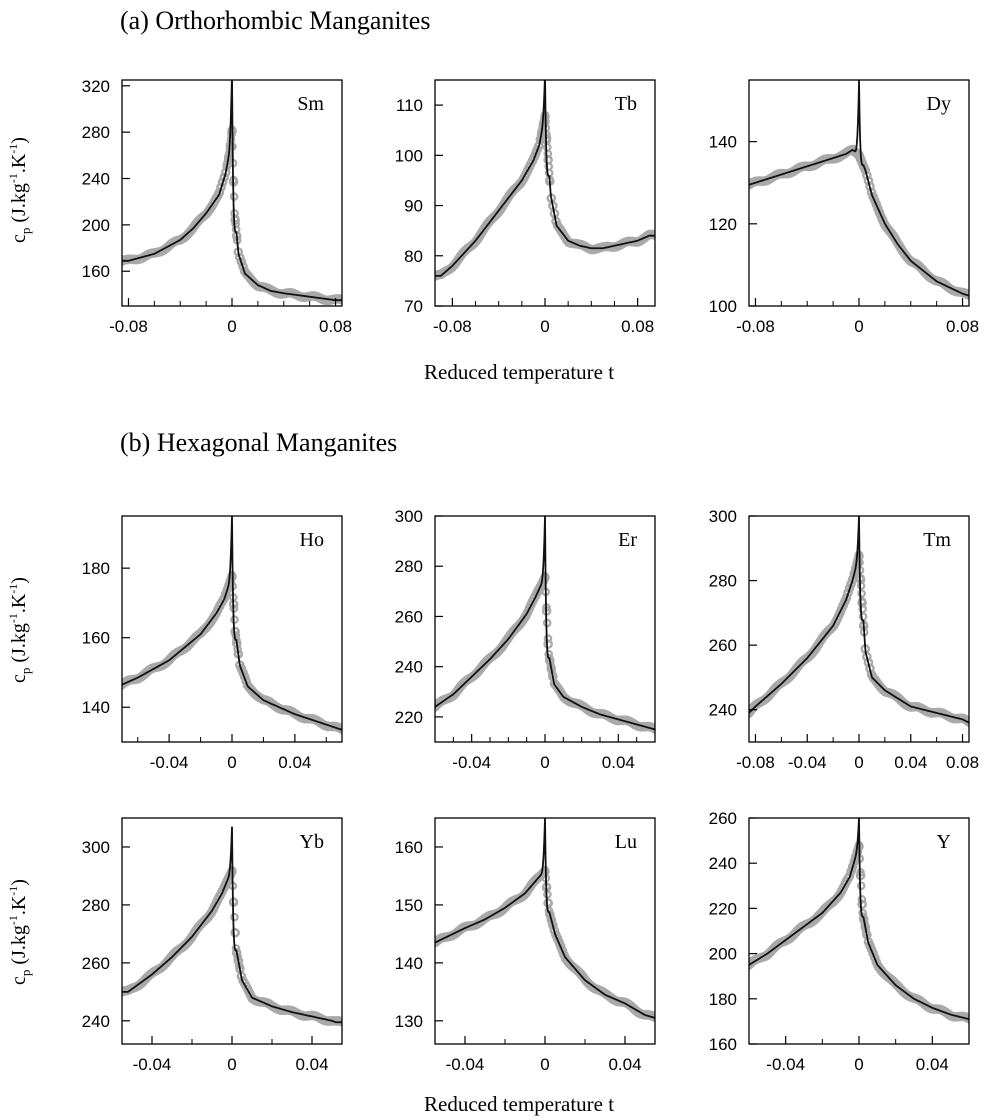 This screenshot has width=996, height=1120. What do you see at coordinates (409, 717) in the screenshot?
I see `y-tick-label: 220` at bounding box center [409, 717].